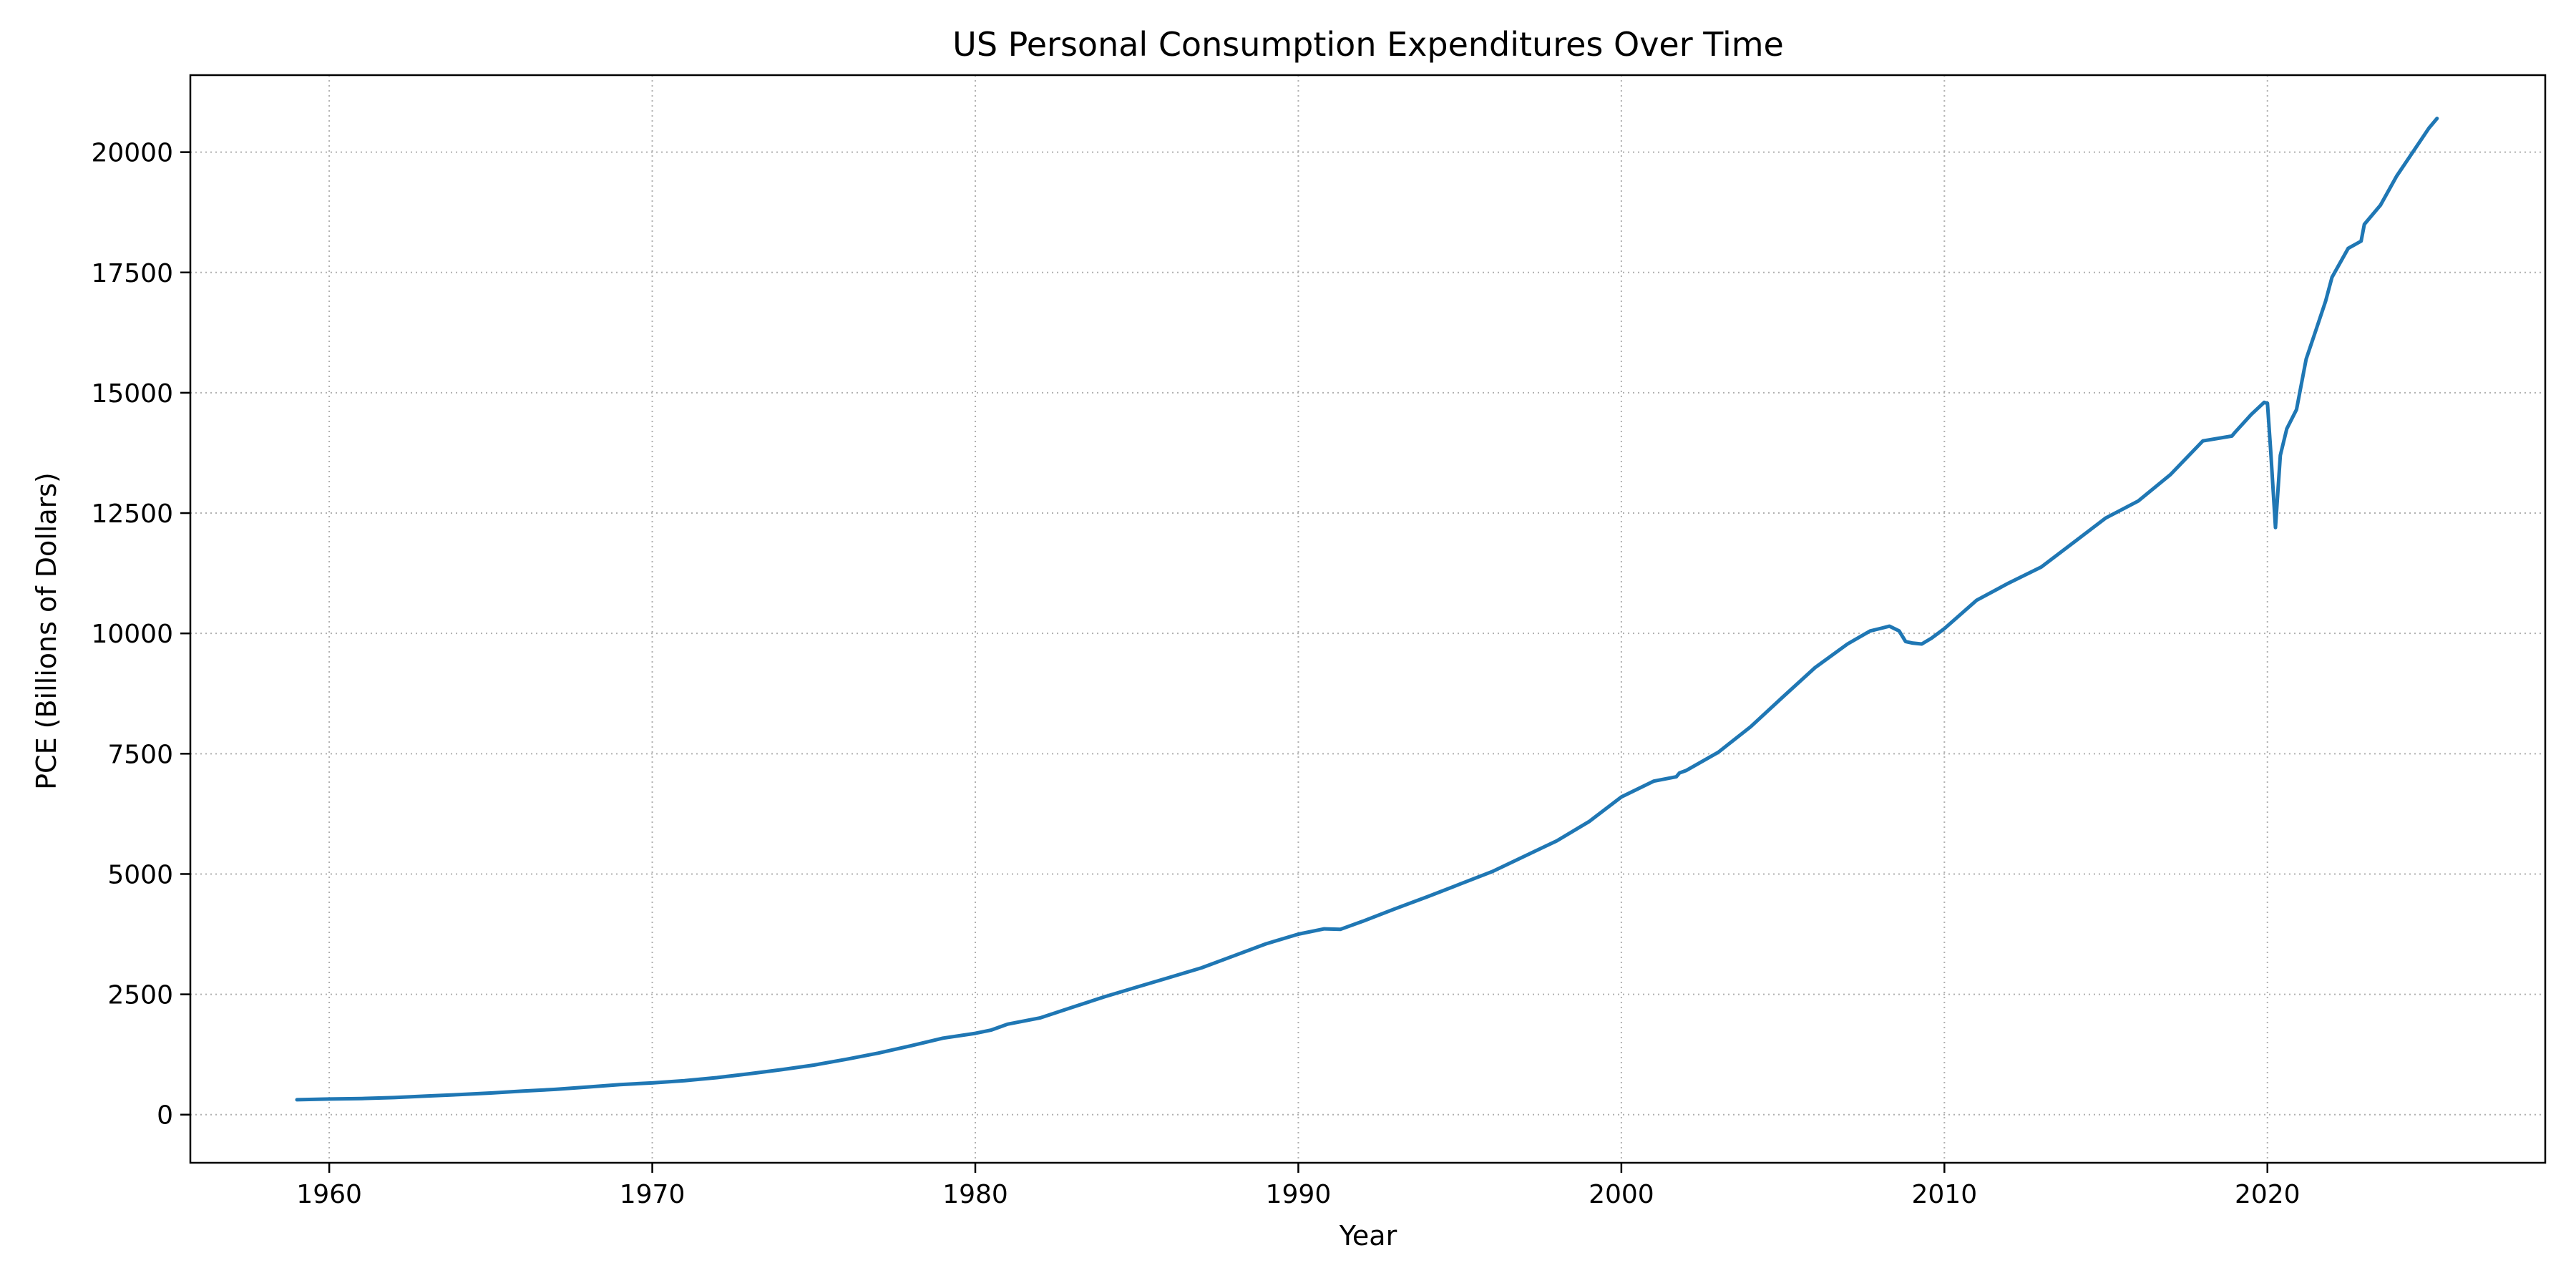 The image size is (2576, 1288). What do you see at coordinates (140, 995) in the screenshot?
I see `y-tick-label: 2500` at bounding box center [140, 995].